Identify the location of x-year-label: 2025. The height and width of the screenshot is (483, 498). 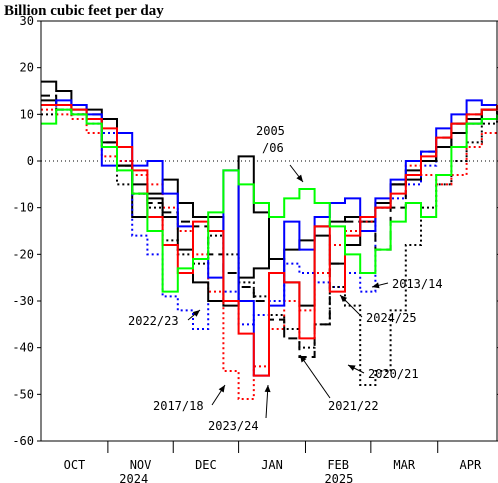
(338, 477).